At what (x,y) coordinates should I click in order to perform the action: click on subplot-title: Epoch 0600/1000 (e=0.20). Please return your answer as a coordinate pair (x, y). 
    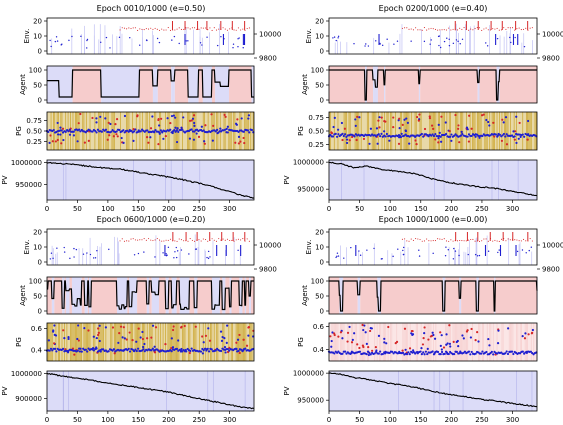
    Looking at the image, I should click on (151, 219).